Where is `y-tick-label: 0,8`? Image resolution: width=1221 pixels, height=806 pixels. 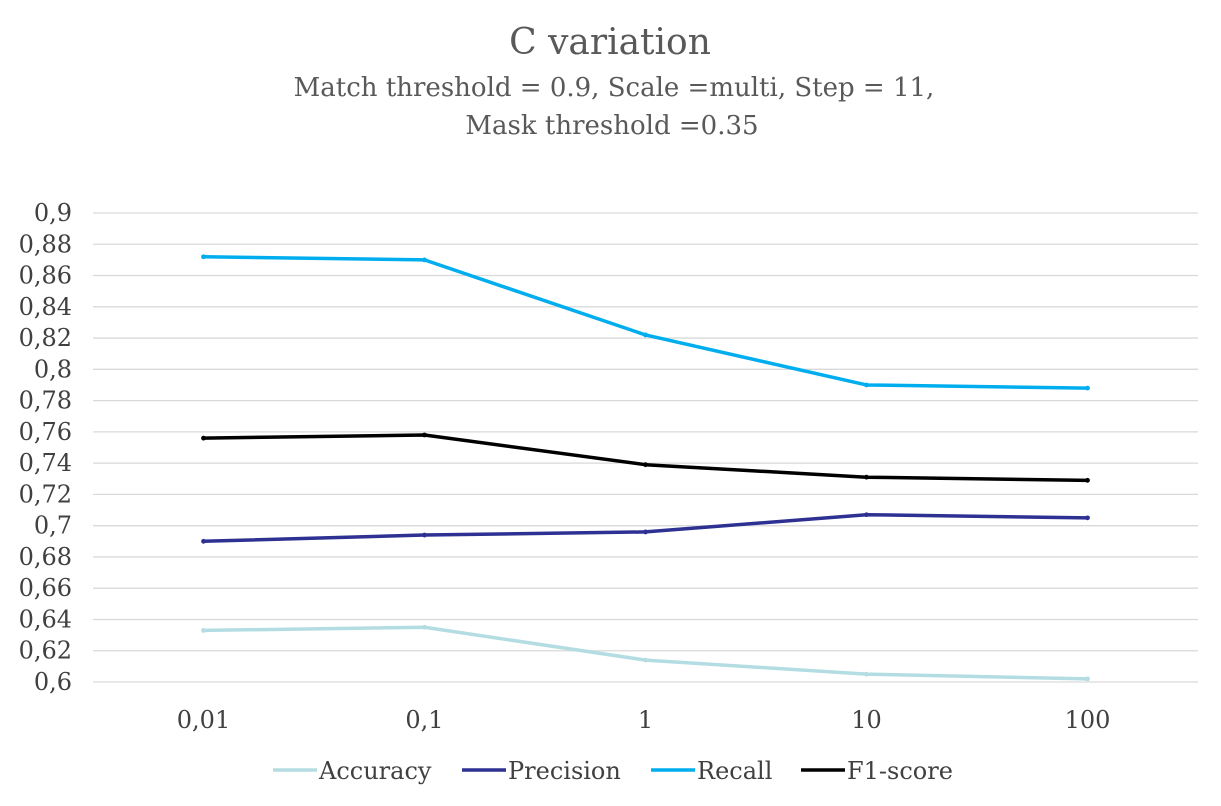
y-tick-label: 0,8 is located at coordinates (53, 369).